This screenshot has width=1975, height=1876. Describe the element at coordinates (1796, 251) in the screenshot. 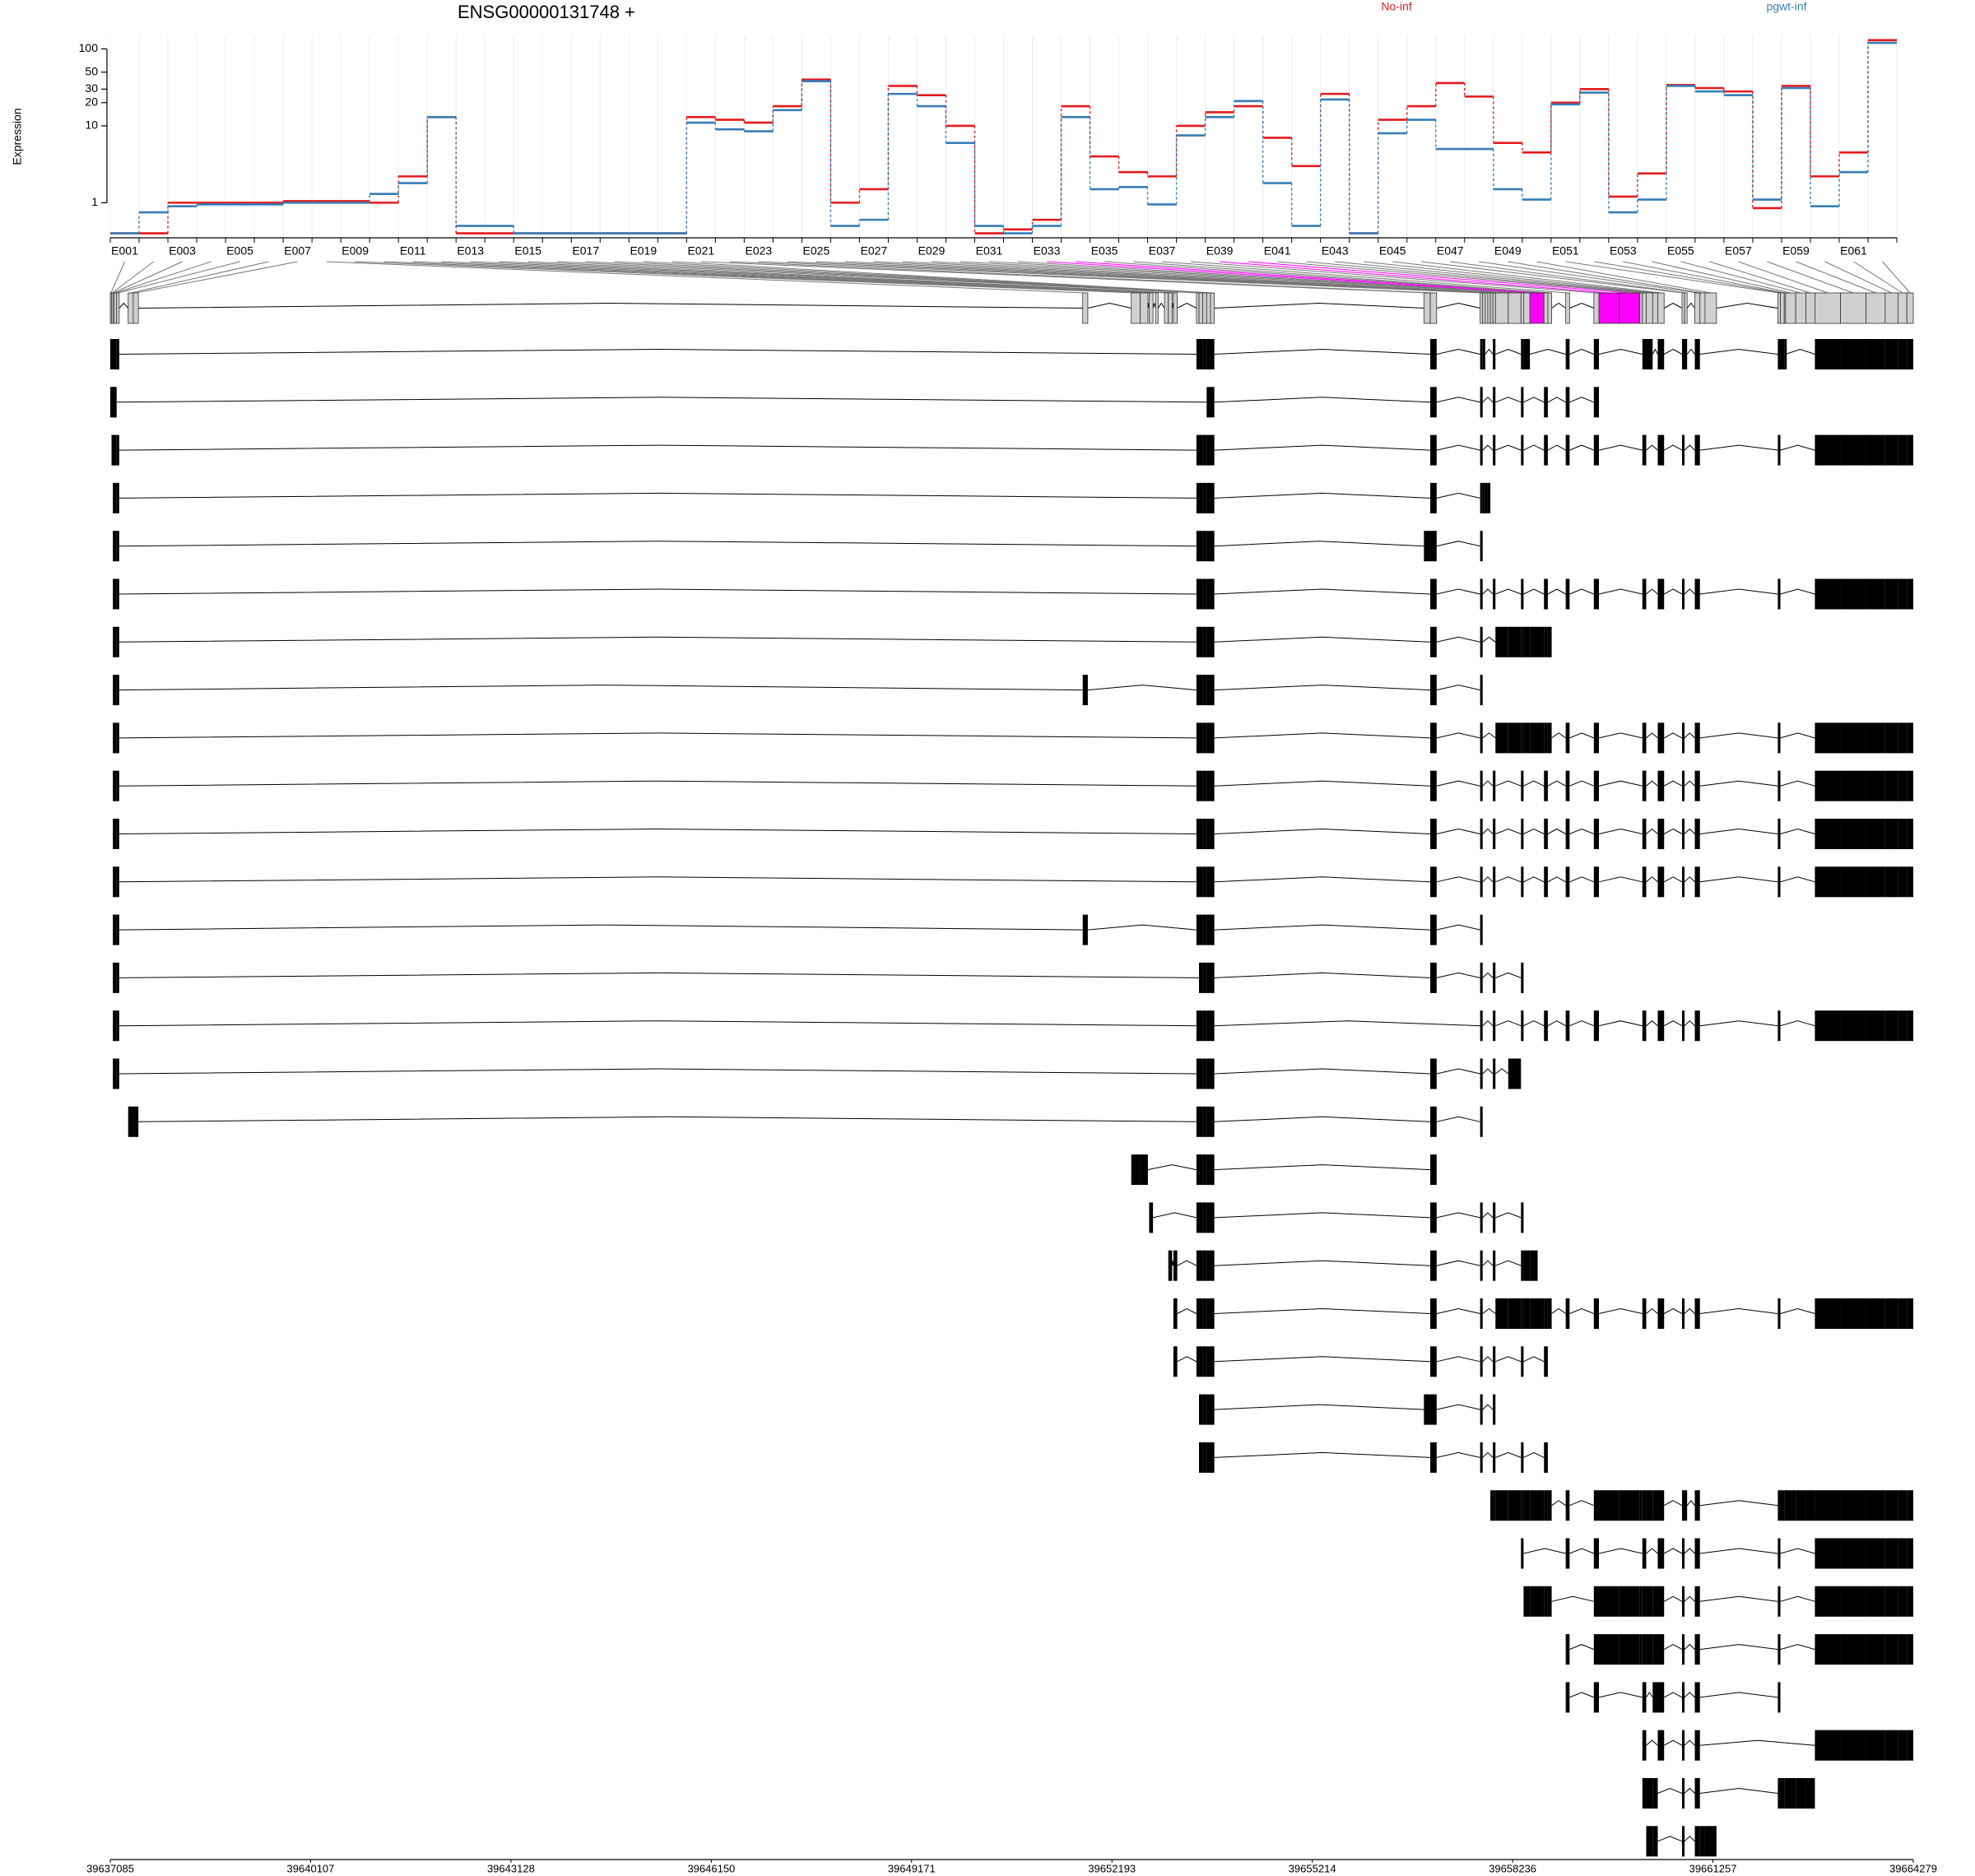

I see `exon-label: E059` at that location.